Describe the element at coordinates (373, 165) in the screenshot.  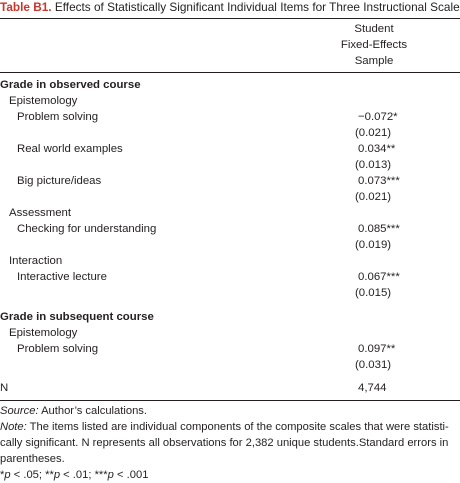
I see `standard-error-cell: (0.013)` at that location.